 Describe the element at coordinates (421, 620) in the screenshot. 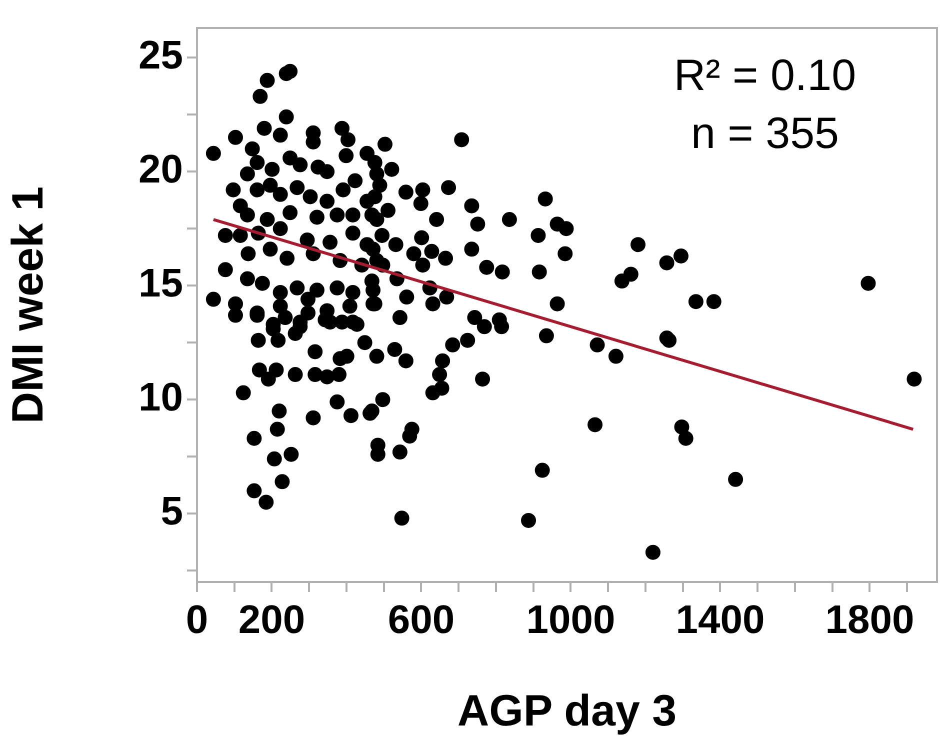

I see `x-tick-label: 600` at that location.